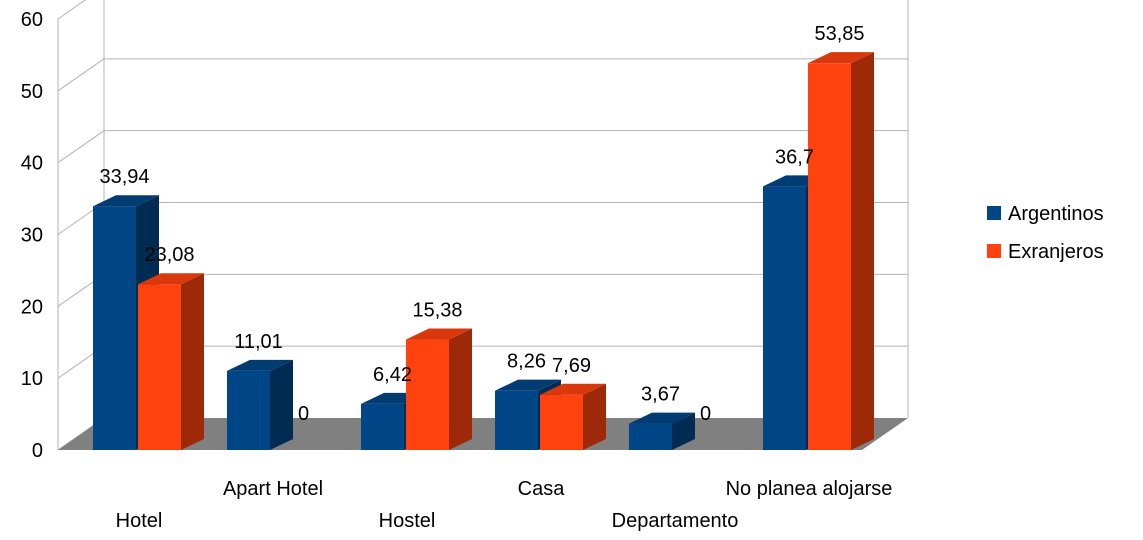 The image size is (1143, 540). I want to click on data-label: 15,38, so click(437, 311).